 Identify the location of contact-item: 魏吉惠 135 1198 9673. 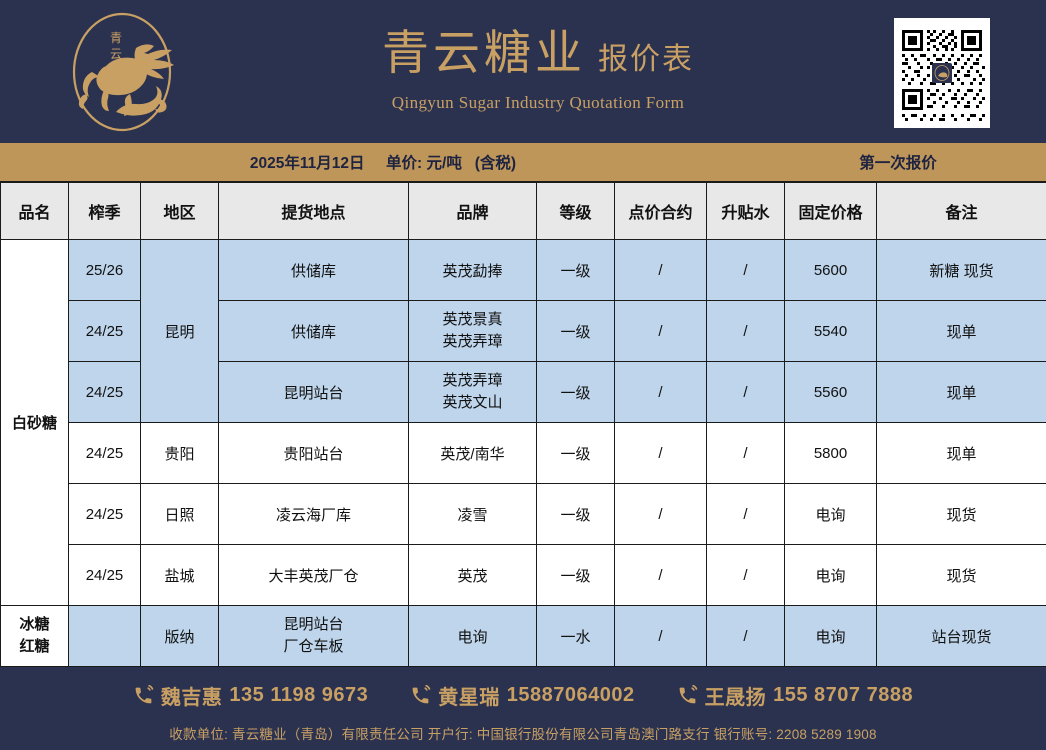
(250, 695).